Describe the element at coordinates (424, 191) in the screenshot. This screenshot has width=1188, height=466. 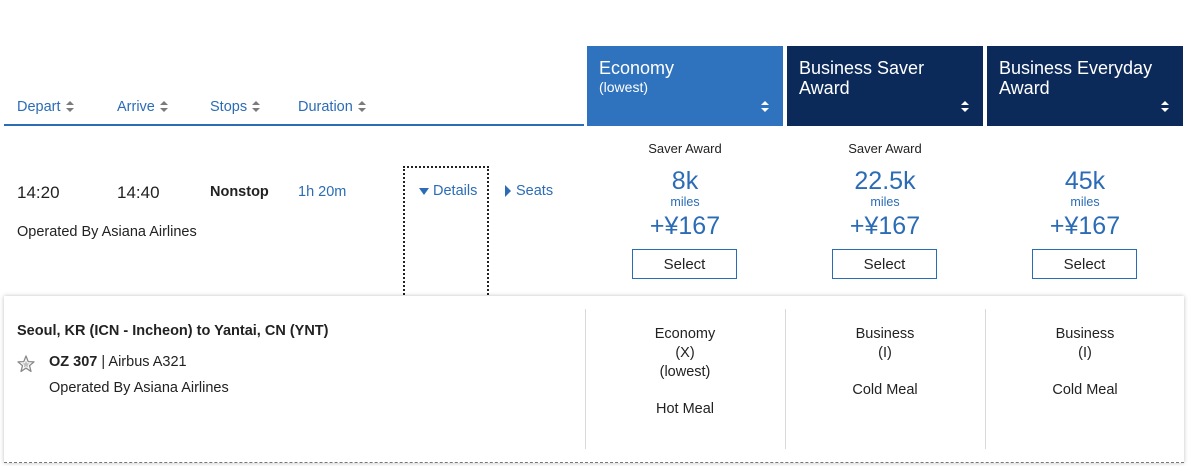
I see `caret-down-icon` at that location.